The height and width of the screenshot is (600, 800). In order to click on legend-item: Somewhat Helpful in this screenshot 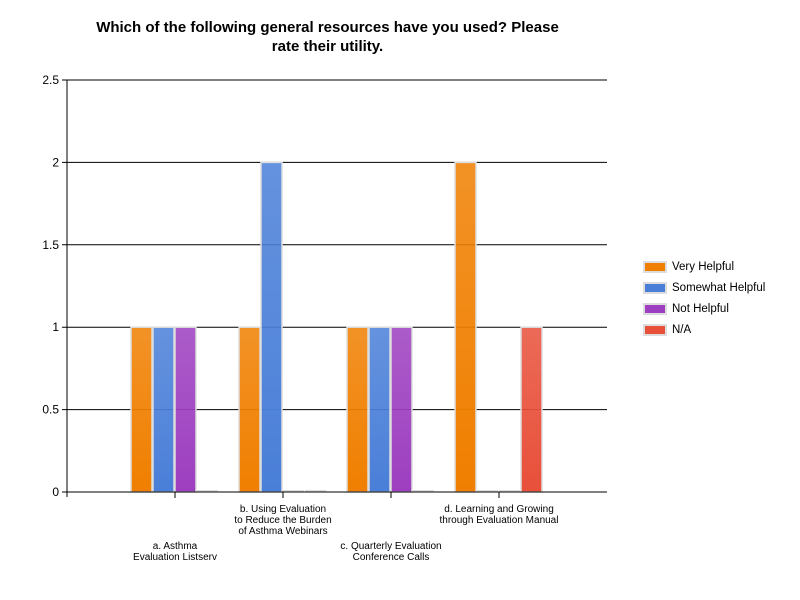, I will do `click(704, 287)`.